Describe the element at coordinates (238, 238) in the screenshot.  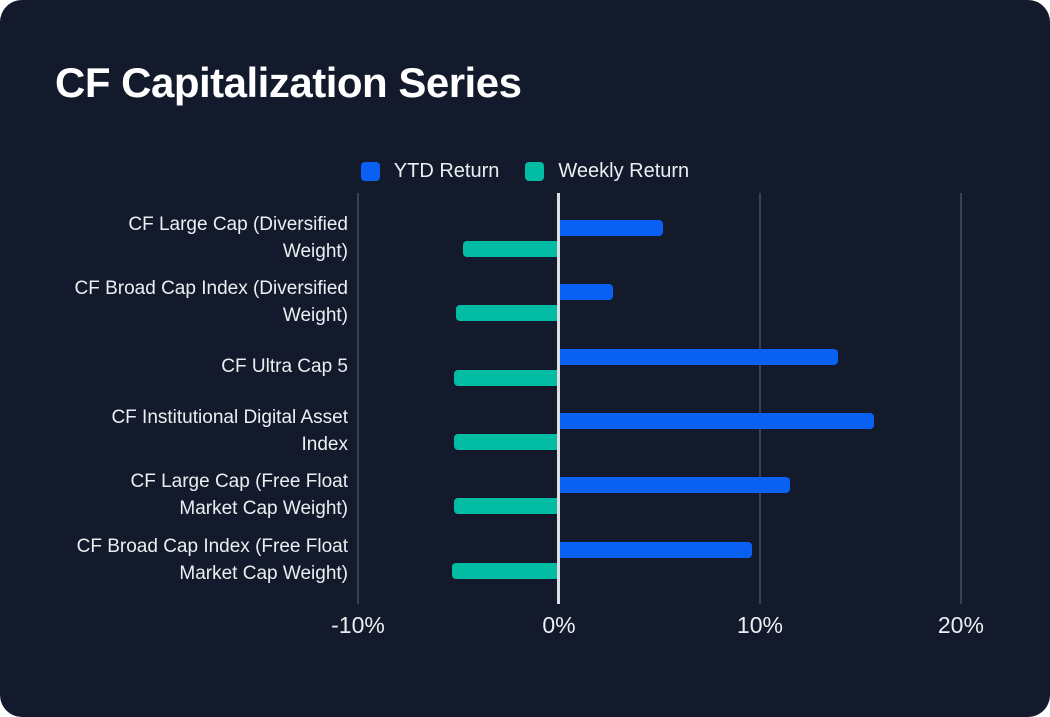
I see `category-label: CF Large Cap (Diversified Weight)` at that location.